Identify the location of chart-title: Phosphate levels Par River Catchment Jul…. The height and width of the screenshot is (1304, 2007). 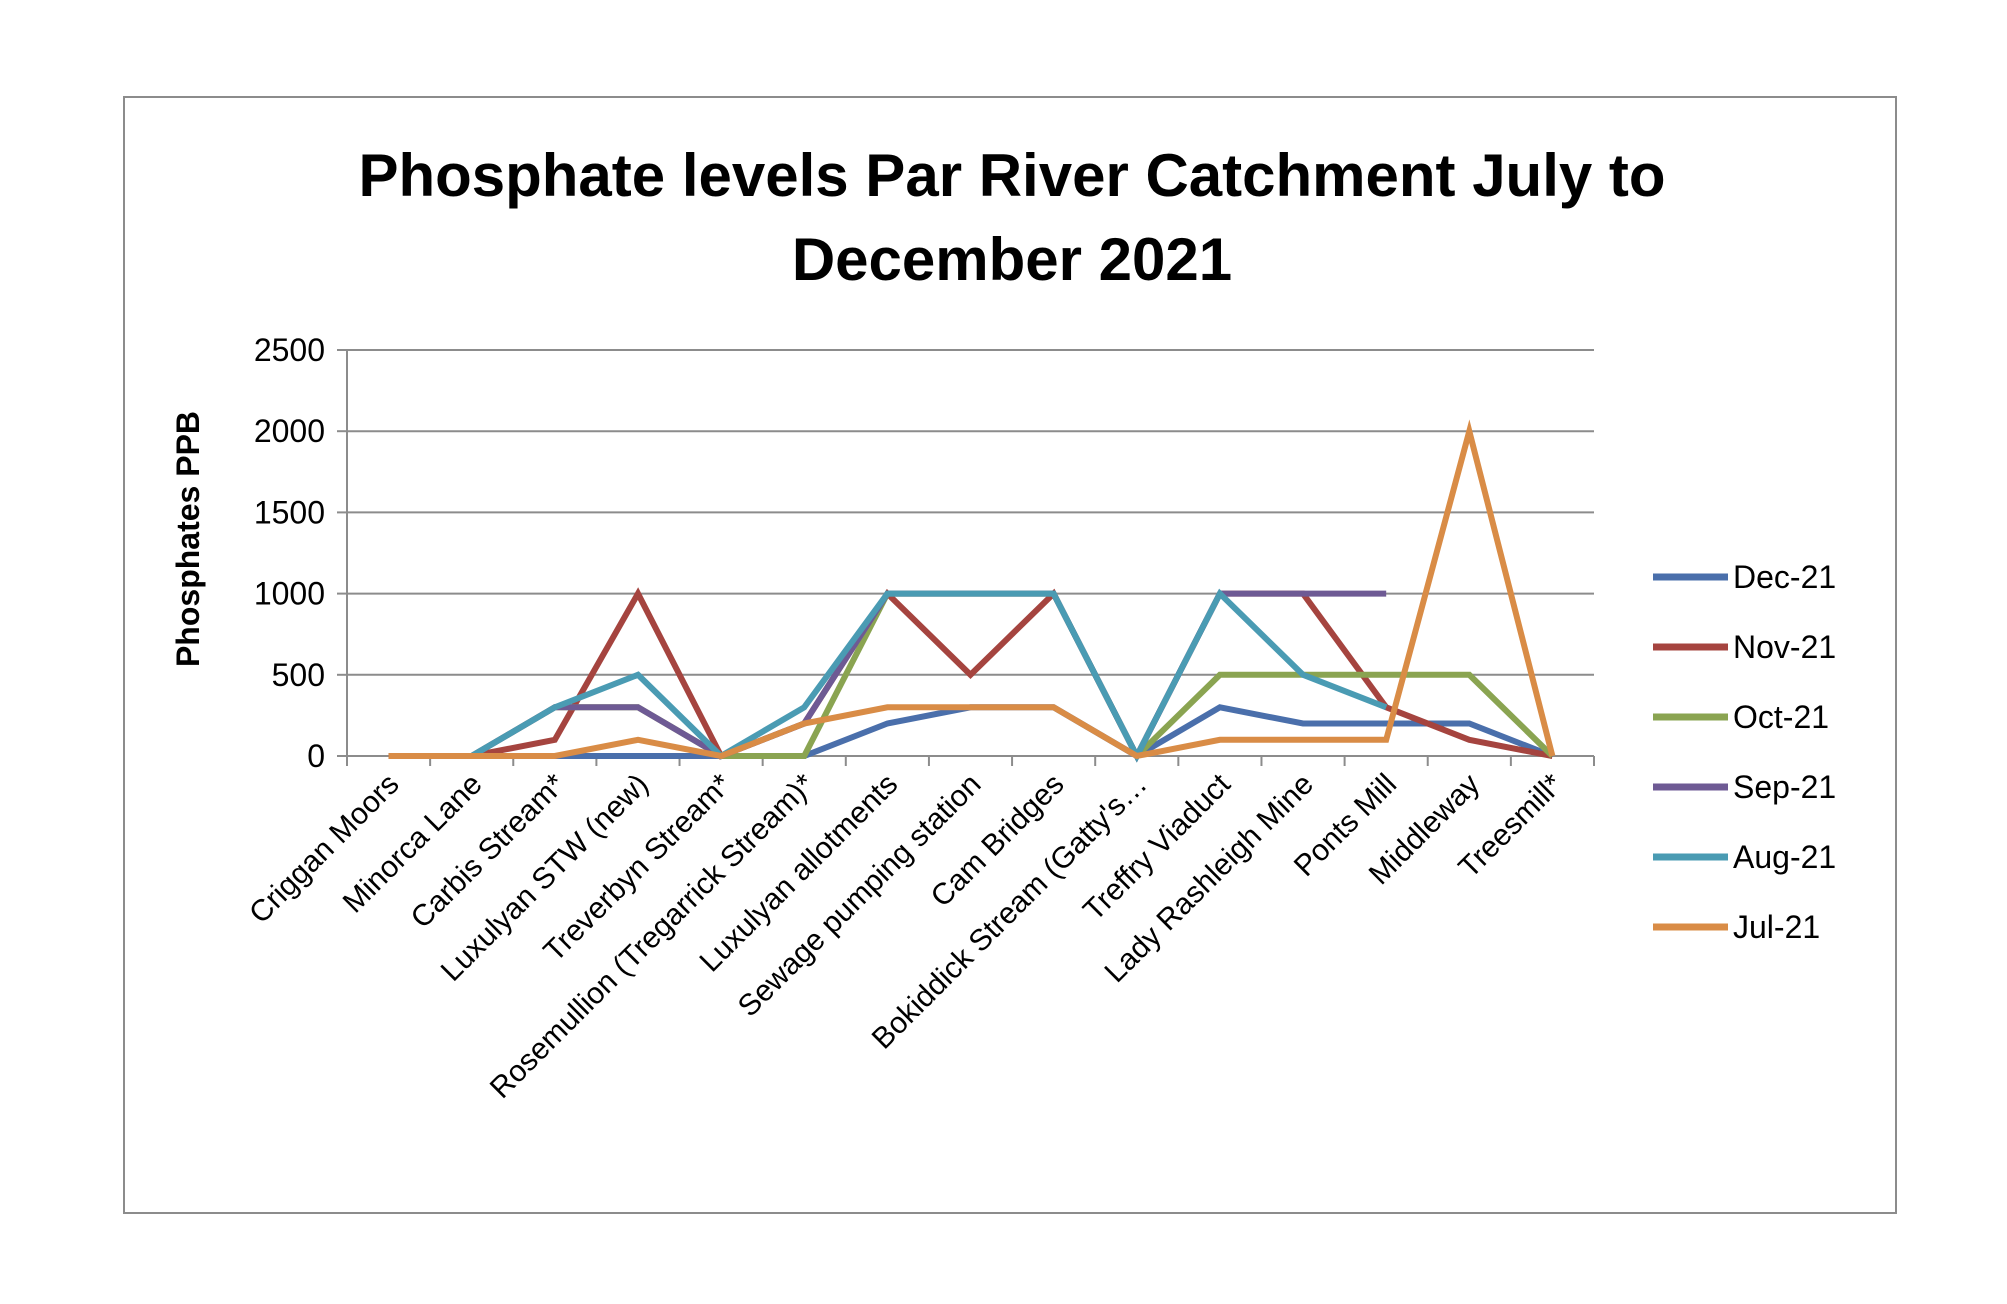
(1012, 218).